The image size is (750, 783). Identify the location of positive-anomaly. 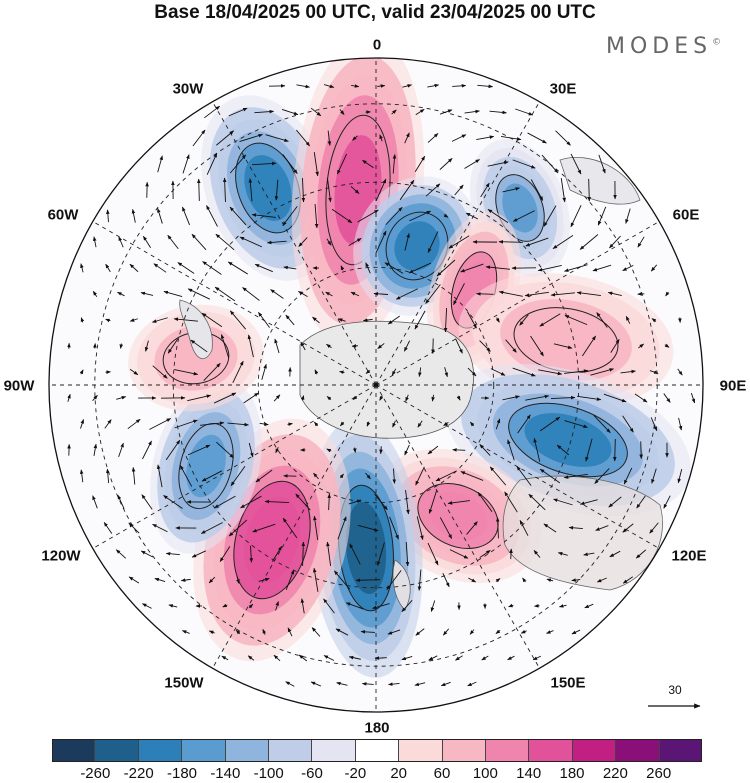
(458, 516).